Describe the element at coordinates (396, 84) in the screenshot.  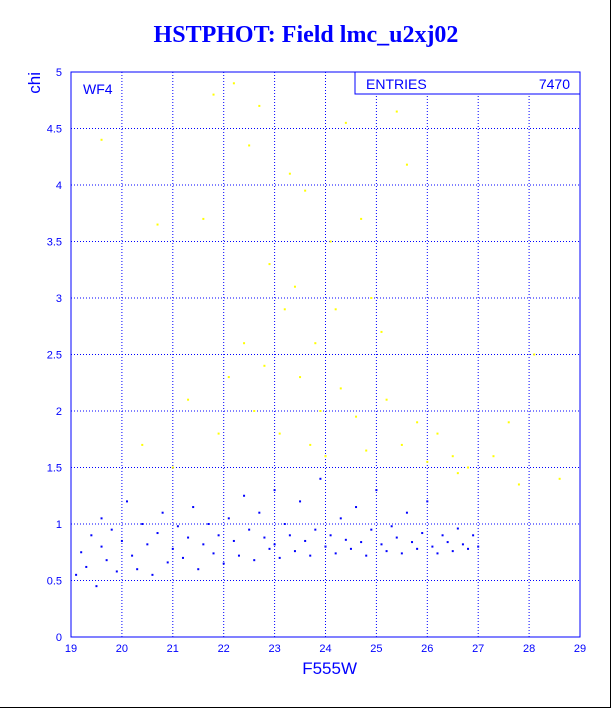
I see `stats-entries-label: ENTRIES` at that location.